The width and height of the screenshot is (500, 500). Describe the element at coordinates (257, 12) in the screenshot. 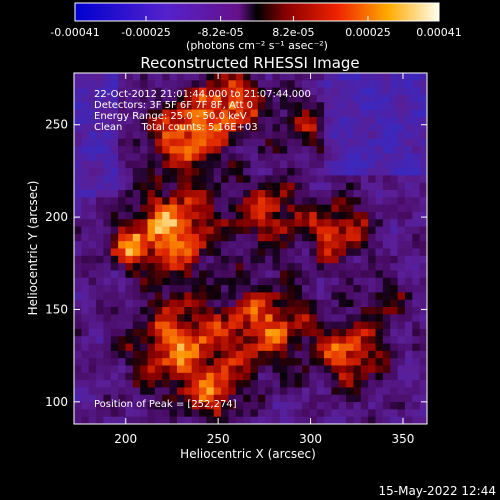

I see `colorbar-frame` at that location.